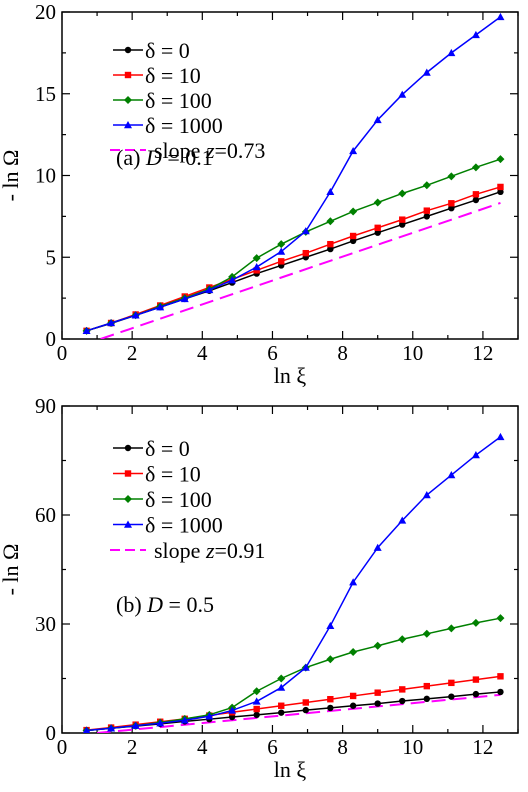 Image resolution: width=528 pixels, height=792 pixels. What do you see at coordinates (272, 353) in the screenshot?
I see `x-tick-label: 6` at bounding box center [272, 353].